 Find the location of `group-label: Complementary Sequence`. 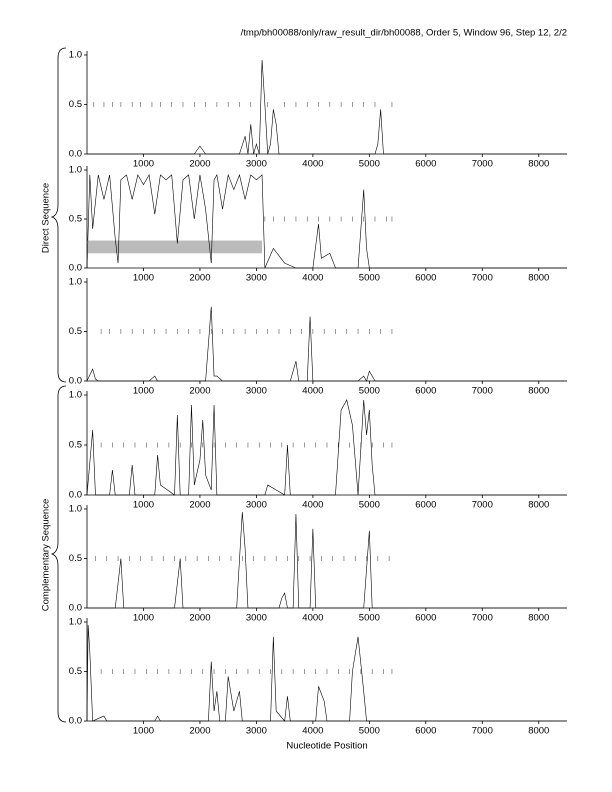

group-label: Complementary Sequence is located at coordinates (46, 555).